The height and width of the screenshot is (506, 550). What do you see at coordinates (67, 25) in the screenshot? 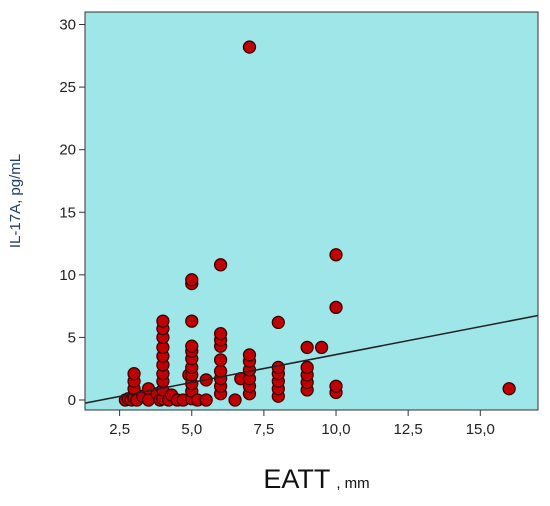
I see `y-tick-label: 30` at bounding box center [67, 25].